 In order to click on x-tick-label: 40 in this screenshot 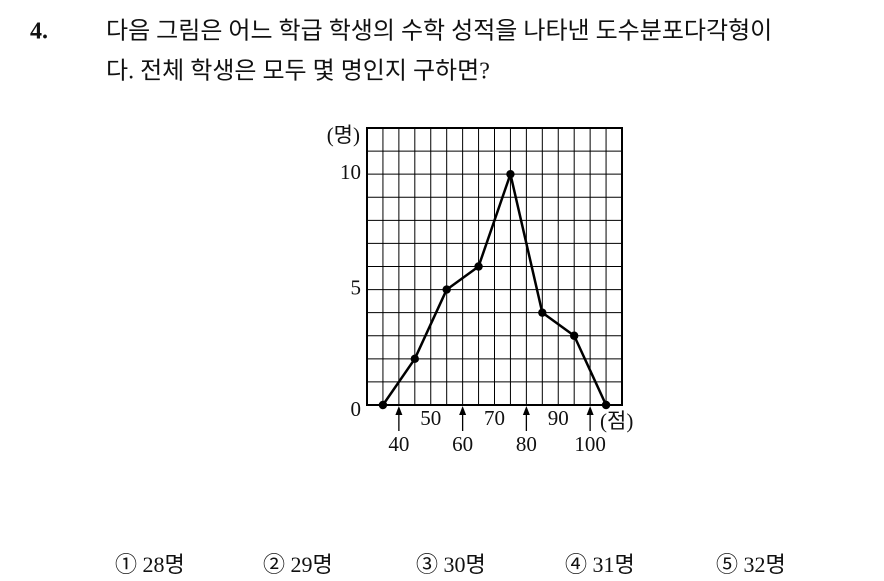, I will do `click(398, 444)`.